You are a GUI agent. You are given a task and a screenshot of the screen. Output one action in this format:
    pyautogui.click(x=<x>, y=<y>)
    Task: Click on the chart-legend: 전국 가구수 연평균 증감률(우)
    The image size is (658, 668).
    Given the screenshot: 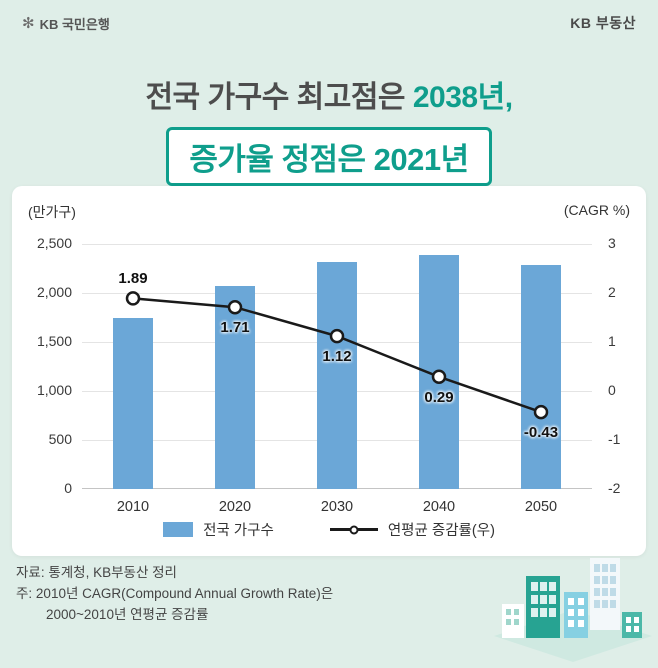 What is the action you would take?
    pyautogui.click(x=329, y=529)
    